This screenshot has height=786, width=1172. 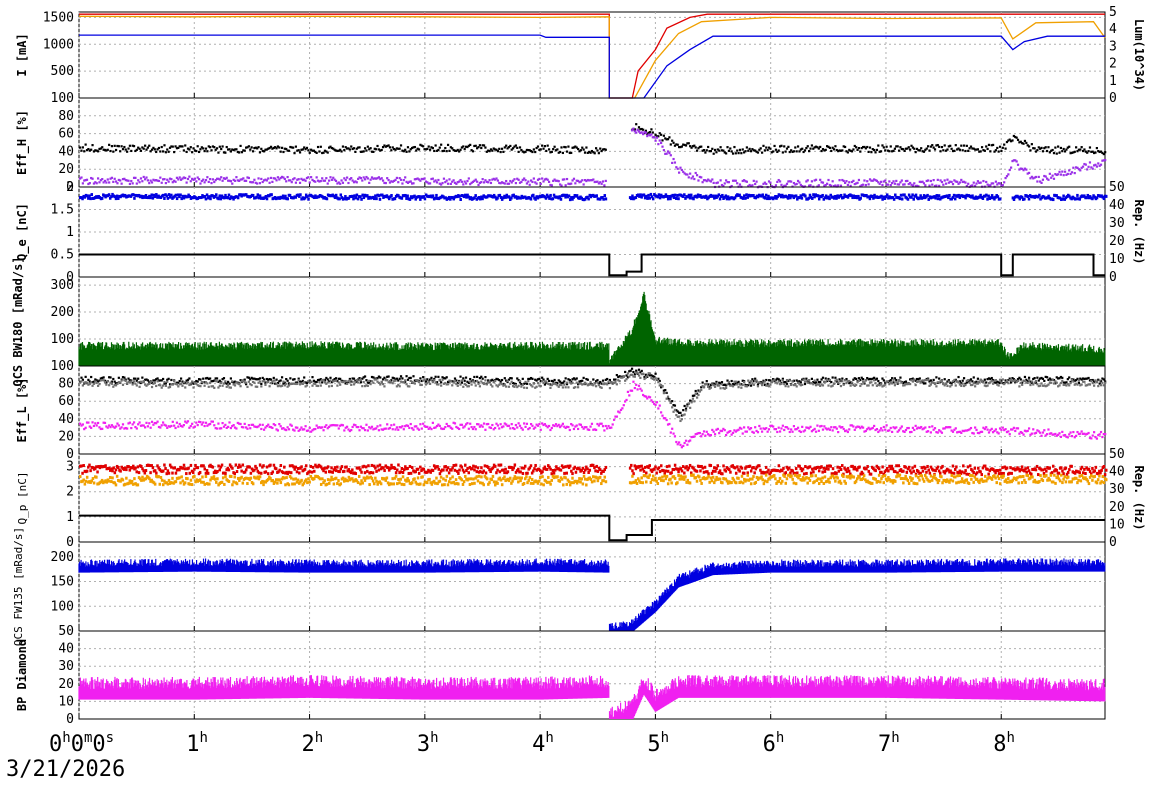 What do you see at coordinates (66, 116) in the screenshot?
I see `y-tick-label: 80` at bounding box center [66, 116].